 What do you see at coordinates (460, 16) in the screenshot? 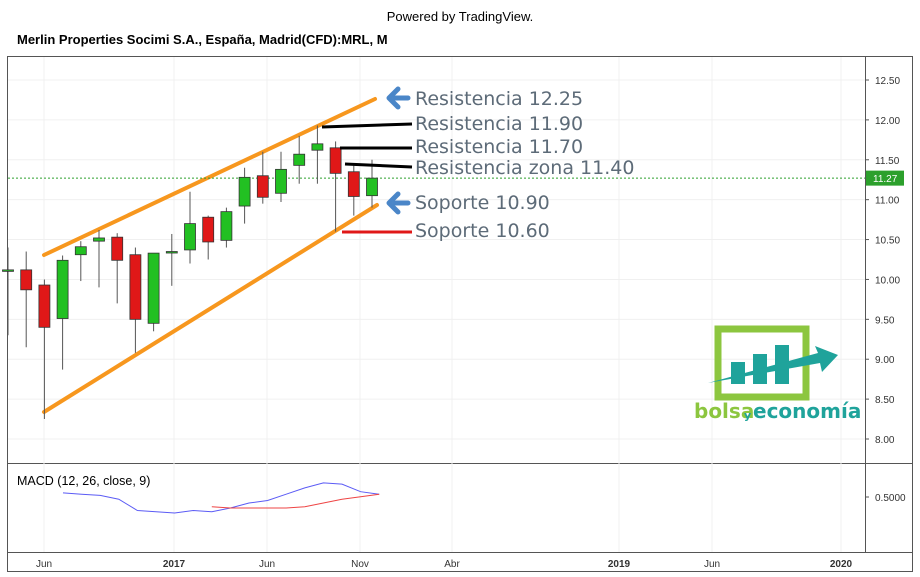
I see `powered-by-label: Powered by TradingView.` at bounding box center [460, 16].